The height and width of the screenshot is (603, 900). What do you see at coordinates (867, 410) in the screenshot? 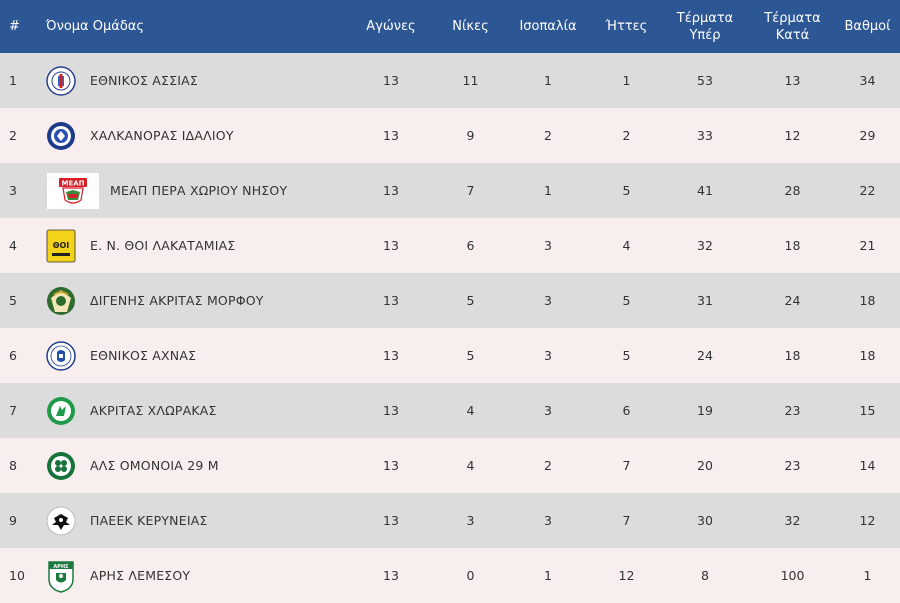
I see `points-cell: 15` at bounding box center [867, 410].